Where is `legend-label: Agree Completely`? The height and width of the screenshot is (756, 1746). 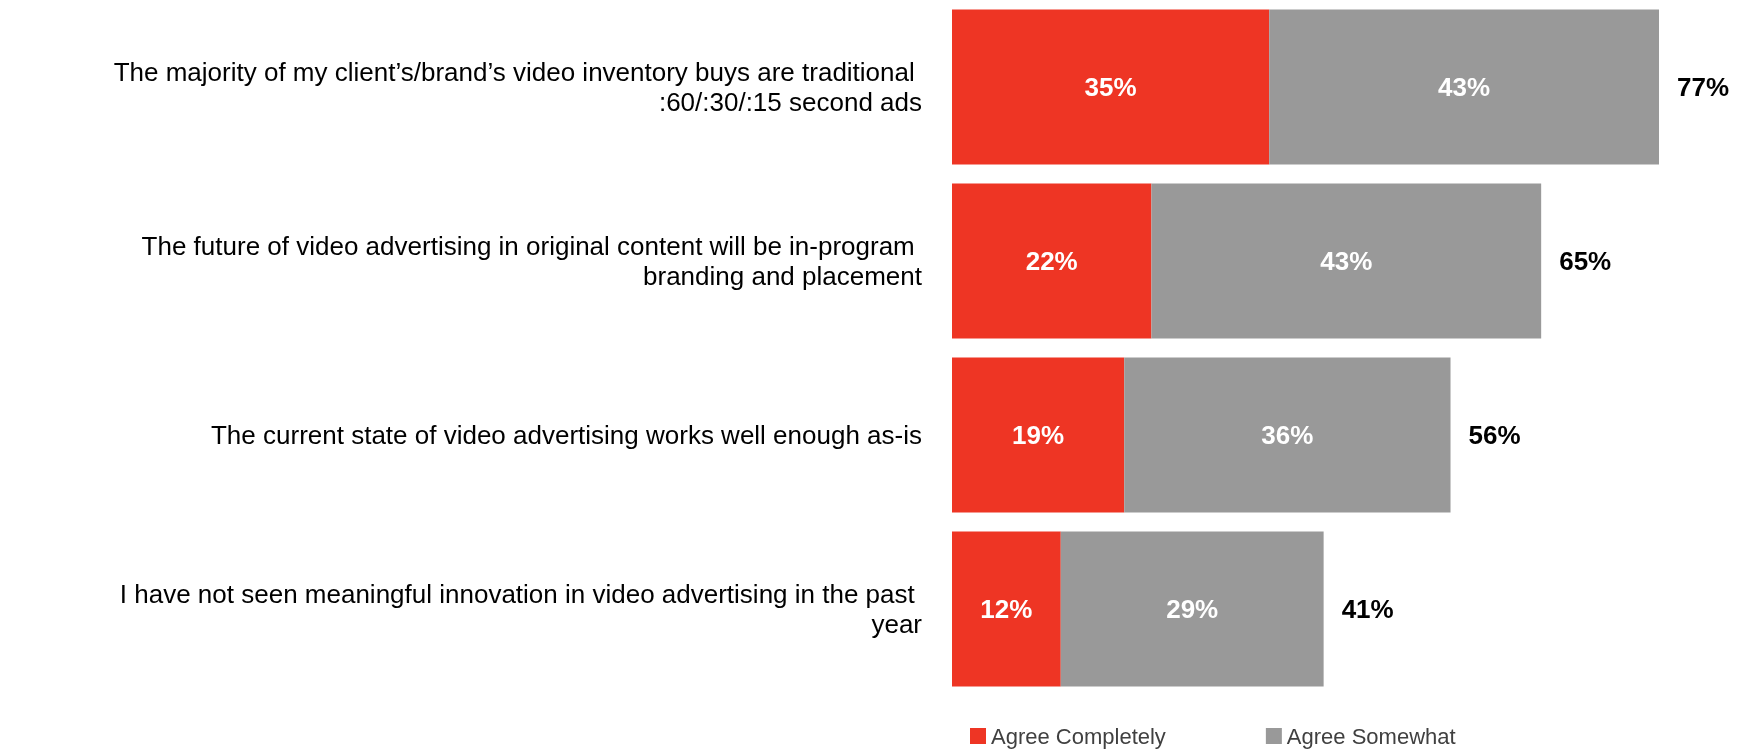
legend-label: Agree Completely is located at coordinates (1078, 736).